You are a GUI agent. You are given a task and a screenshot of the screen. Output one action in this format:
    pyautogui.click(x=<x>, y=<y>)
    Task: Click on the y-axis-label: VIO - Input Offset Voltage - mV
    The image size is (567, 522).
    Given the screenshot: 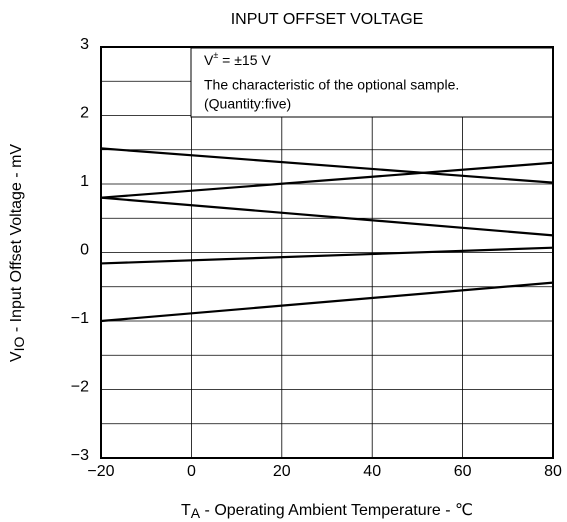 What is the action you would take?
    pyautogui.click(x=17, y=253)
    